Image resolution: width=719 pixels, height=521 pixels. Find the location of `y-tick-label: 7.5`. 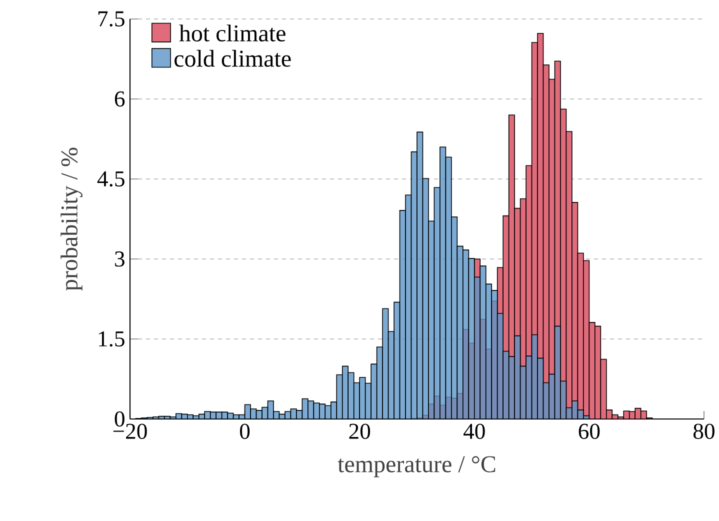

y-tick-label: 7.5 is located at coordinates (111, 19).